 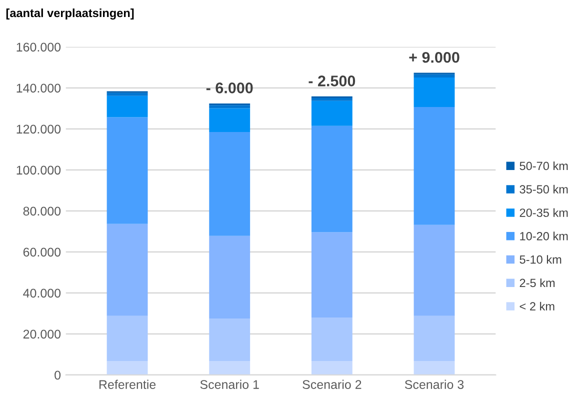 What do you see at coordinates (544, 189) in the screenshot?
I see `legend-label: 35-50 km` at bounding box center [544, 189].